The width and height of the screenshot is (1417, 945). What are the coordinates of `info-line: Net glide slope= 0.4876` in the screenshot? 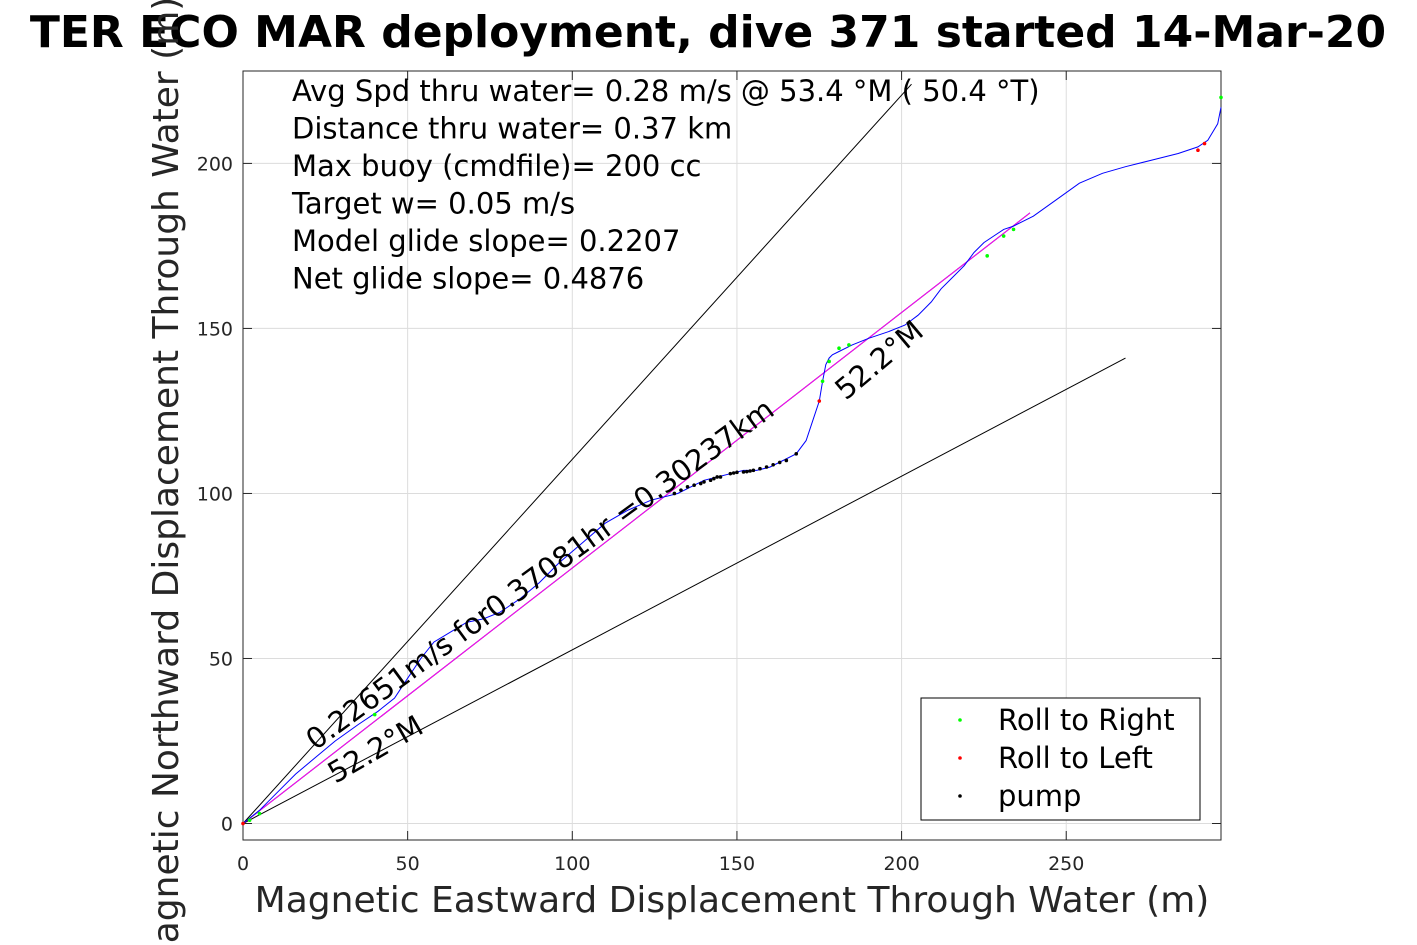 It's located at (468, 279).